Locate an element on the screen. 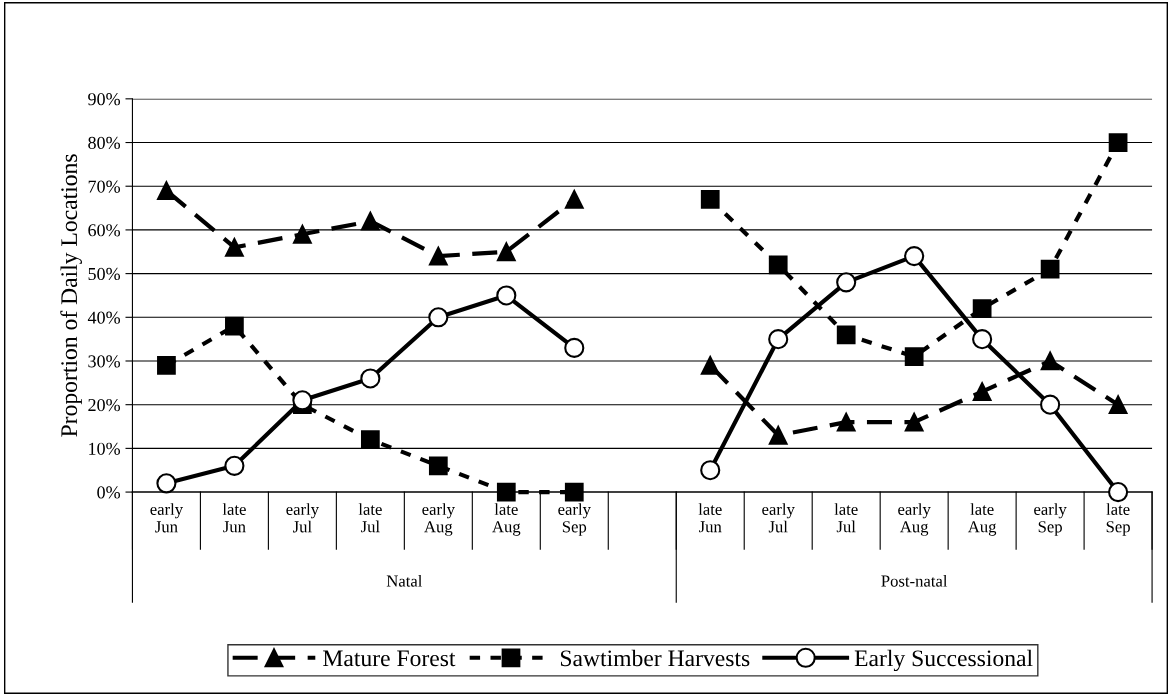 The width and height of the screenshot is (1172, 696). y-tick-label: 40% is located at coordinates (104, 317).